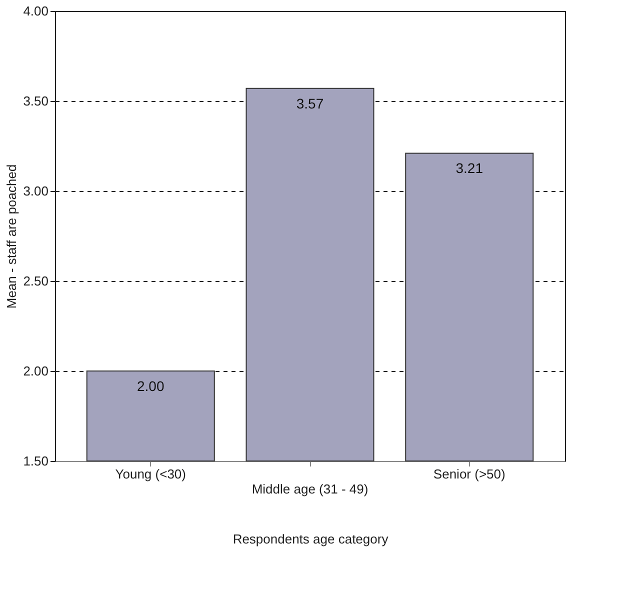 This screenshot has height=609, width=633. What do you see at coordinates (12, 236) in the screenshot?
I see `y-axis-title: Mean - staff are poached` at bounding box center [12, 236].